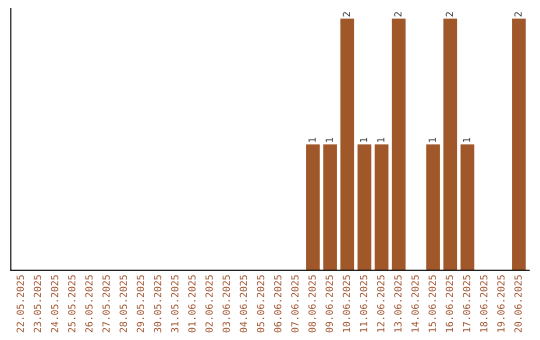 Image resolution: width=540 pixels, height=340 pixels. What do you see at coordinates (158, 303) in the screenshot?
I see `x-tick-label: 30.05.2025` at bounding box center [158, 303].